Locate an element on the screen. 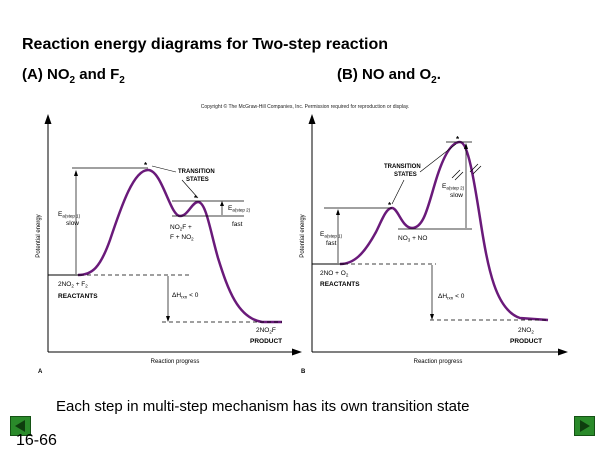 The width and height of the screenshot is (610, 458). panel-b-transition-label-2: STATES is located at coordinates (405, 175).